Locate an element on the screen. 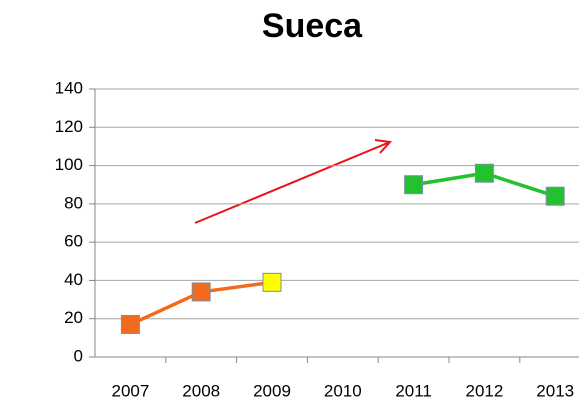  x-tick-label: 2010 is located at coordinates (343, 390).